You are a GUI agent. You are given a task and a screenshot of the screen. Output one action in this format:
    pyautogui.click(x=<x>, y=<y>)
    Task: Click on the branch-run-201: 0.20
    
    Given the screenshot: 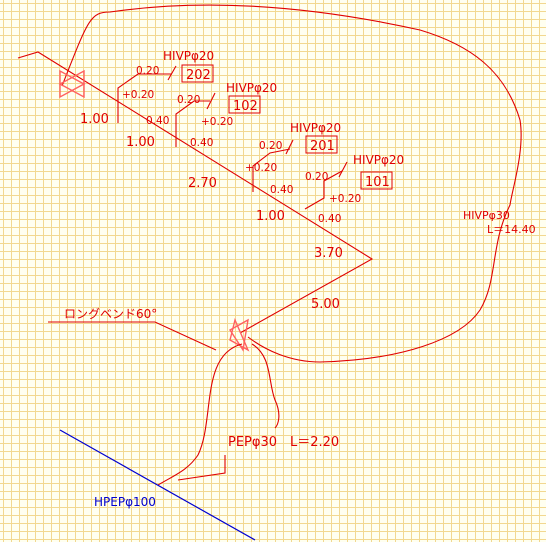 What is the action you would take?
    pyautogui.click(x=270, y=146)
    